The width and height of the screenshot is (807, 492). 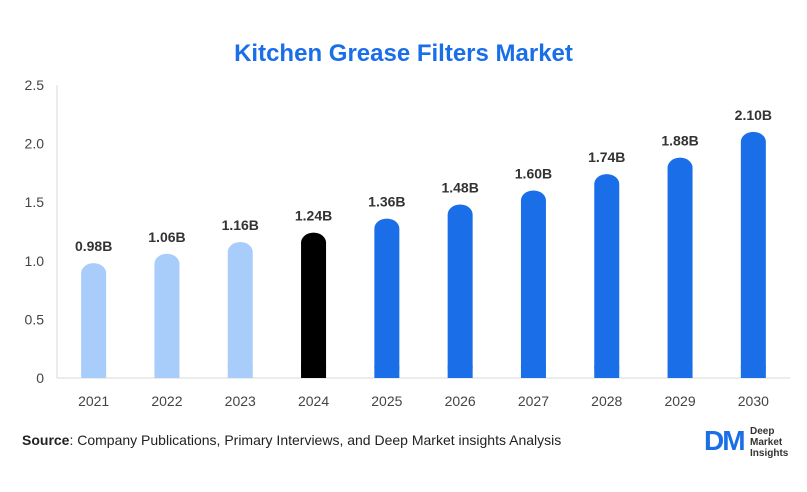 What do you see at coordinates (606, 401) in the screenshot?
I see `x-tick-label: 2028` at bounding box center [606, 401].